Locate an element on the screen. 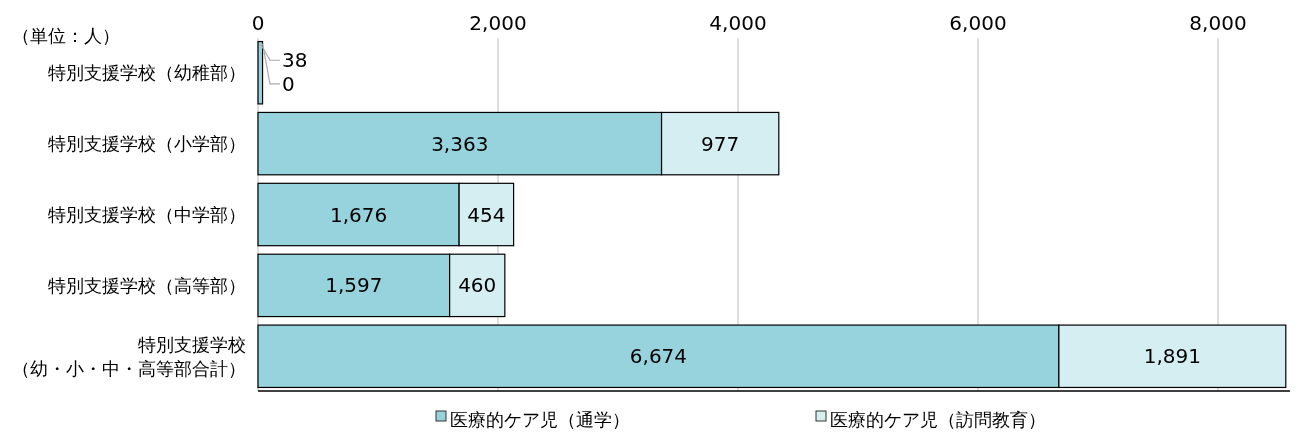  data-label: 6,674 is located at coordinates (658, 356).